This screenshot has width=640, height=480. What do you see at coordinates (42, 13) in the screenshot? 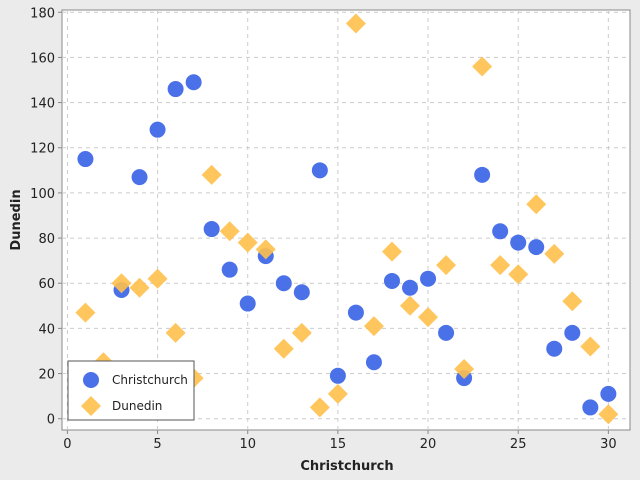
I see `y-tick-label: 180` at bounding box center [42, 13].